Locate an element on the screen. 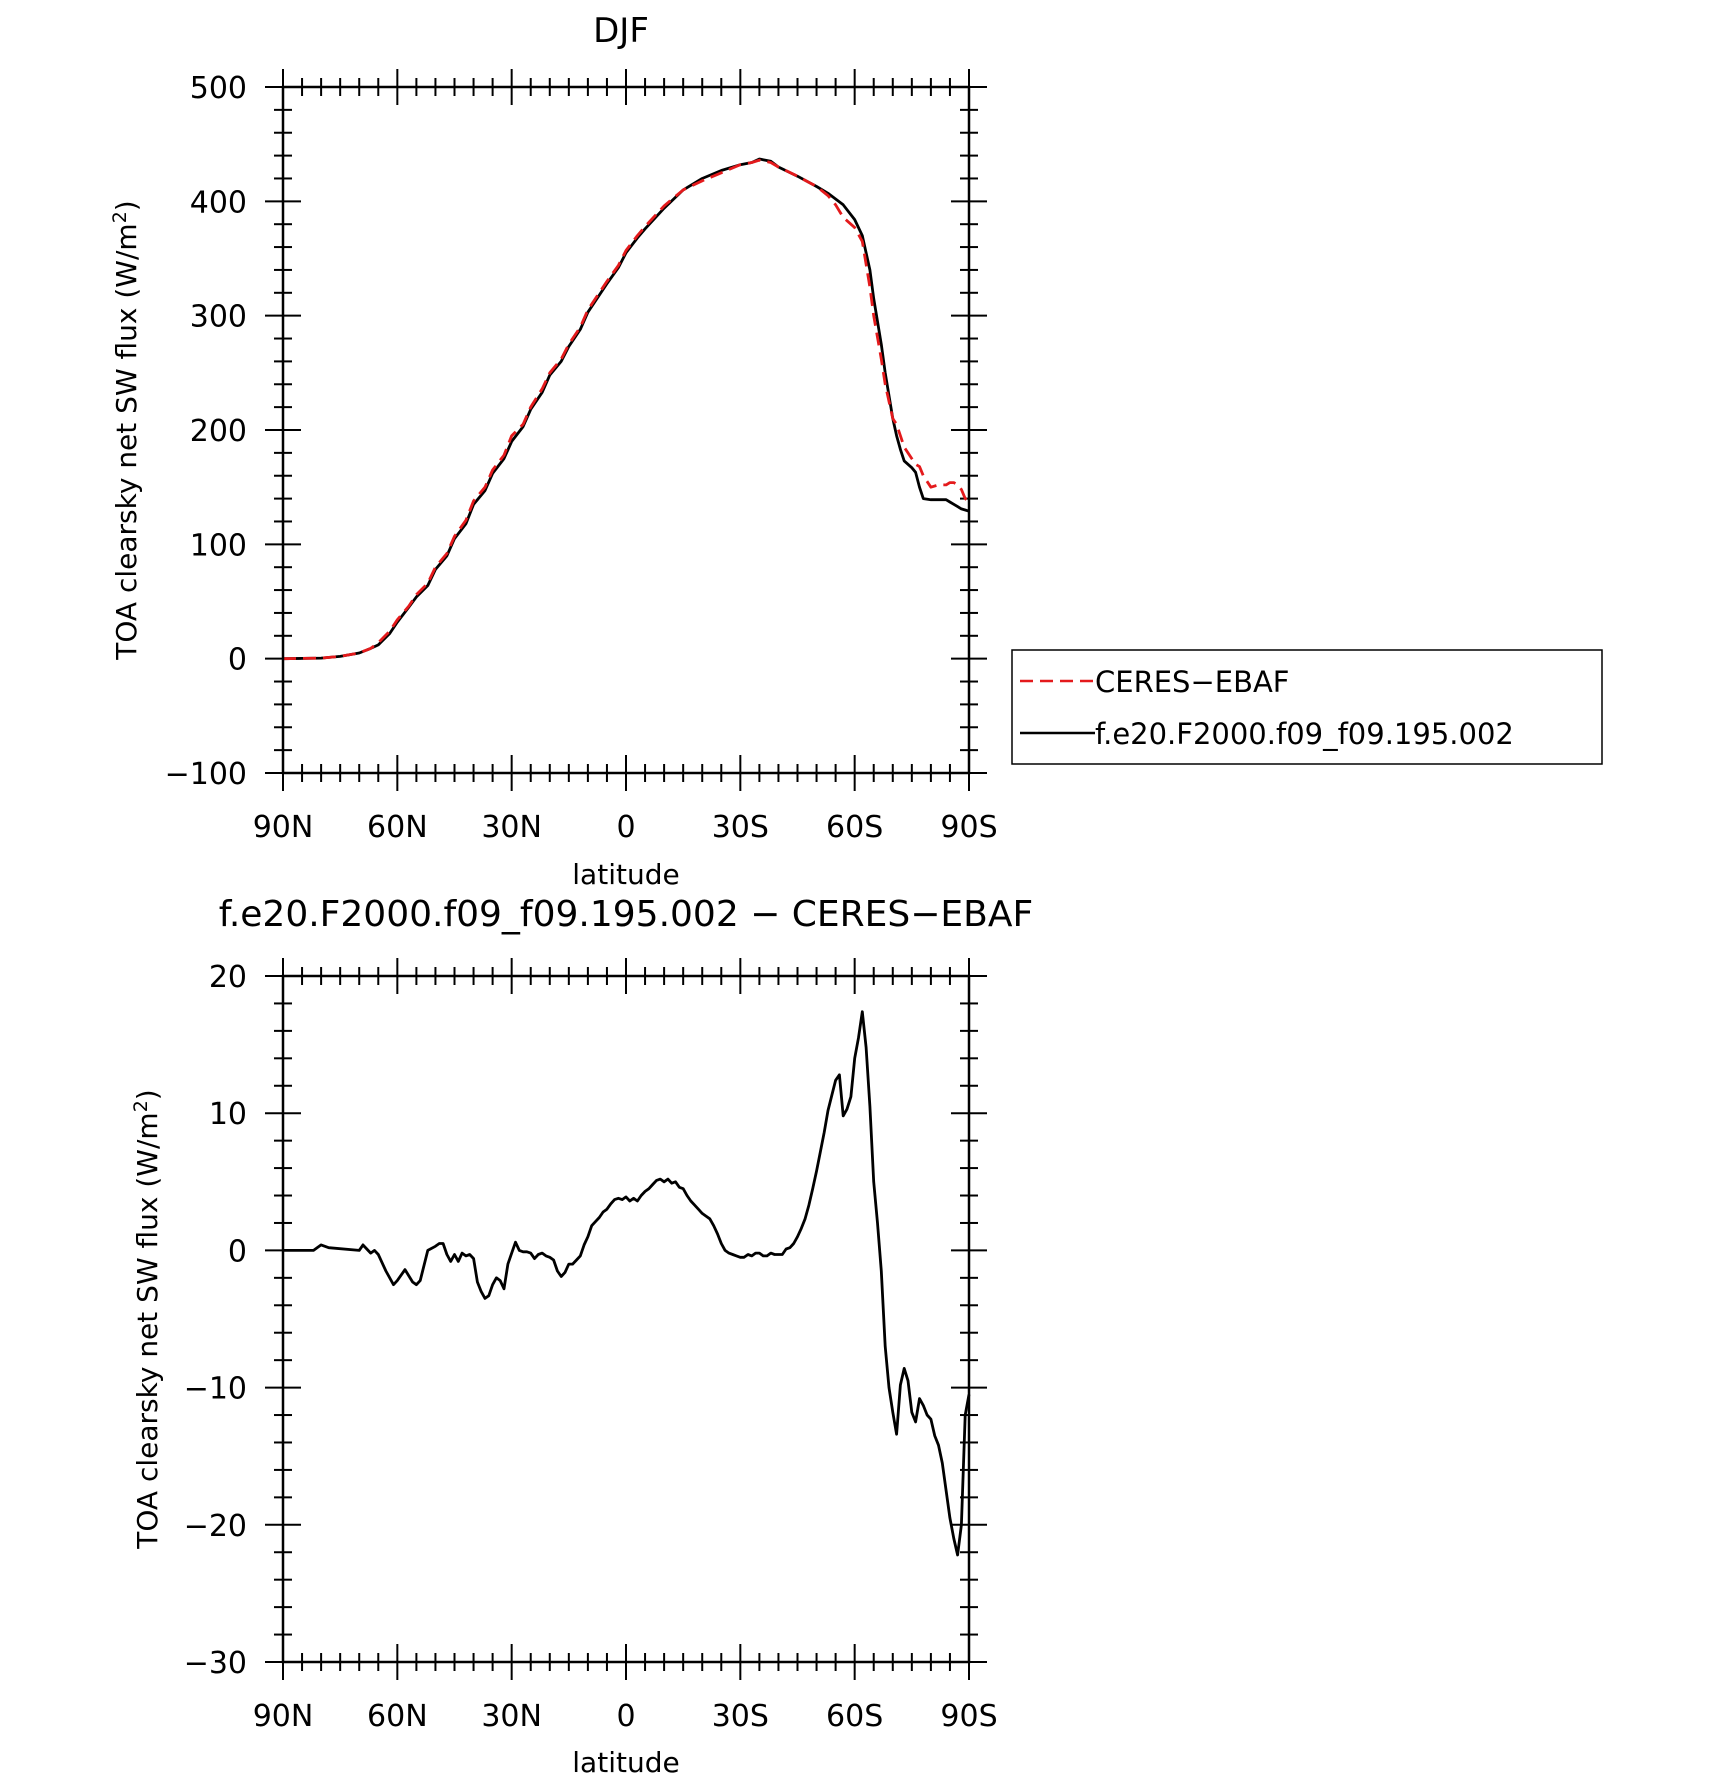  y-tick-labels: −100 0 100 200 300 400 500 is located at coordinates (206, 431).